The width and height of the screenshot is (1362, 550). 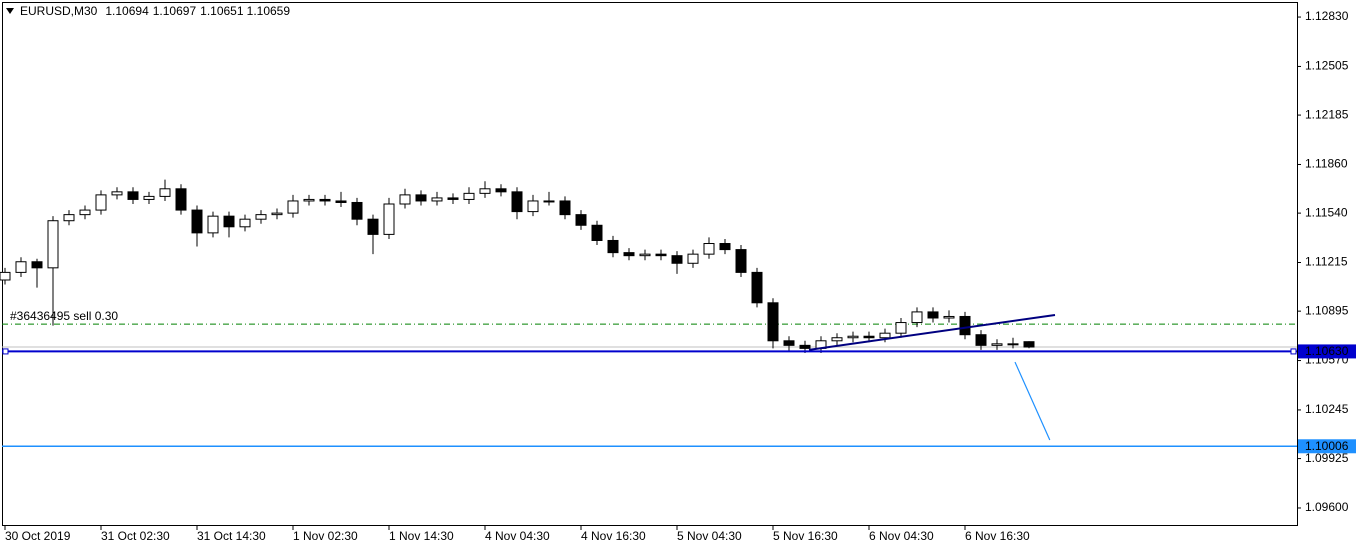 What do you see at coordinates (709, 536) in the screenshot?
I see `x-tick-label: 5 Nov 04:30` at bounding box center [709, 536].